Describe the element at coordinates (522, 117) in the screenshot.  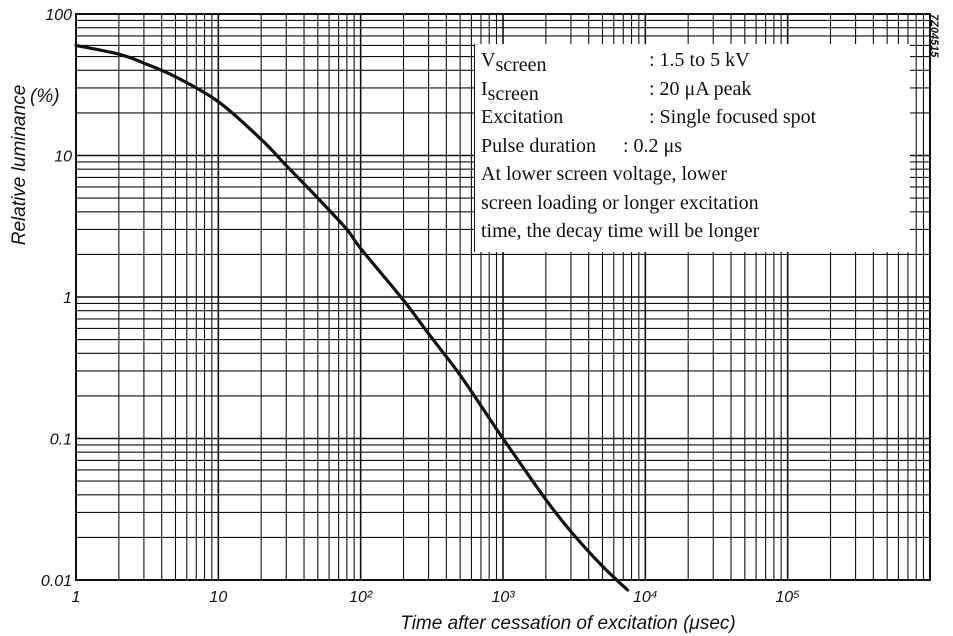
I see `legend-key: Excitation` at that location.